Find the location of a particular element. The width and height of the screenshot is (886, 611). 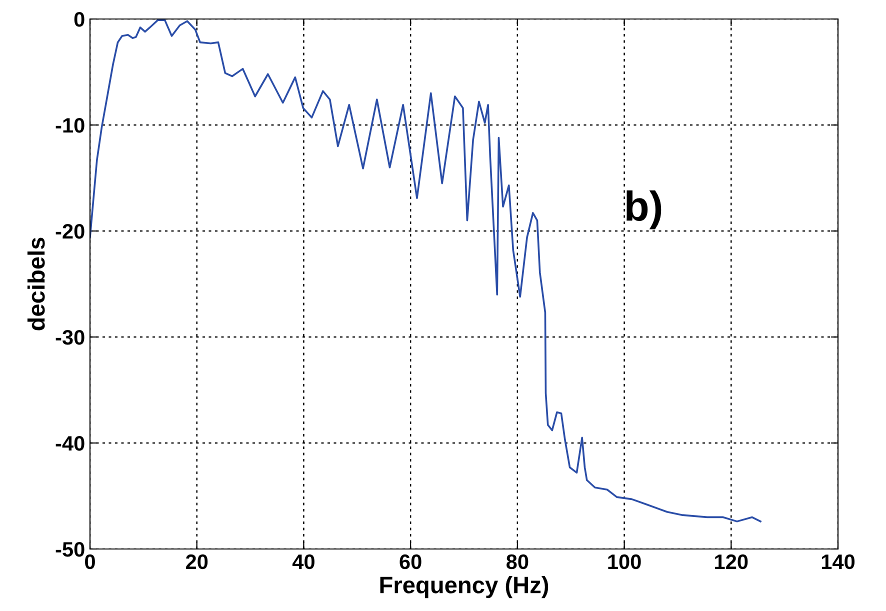

x-tick-label: 100 is located at coordinates (624, 562).